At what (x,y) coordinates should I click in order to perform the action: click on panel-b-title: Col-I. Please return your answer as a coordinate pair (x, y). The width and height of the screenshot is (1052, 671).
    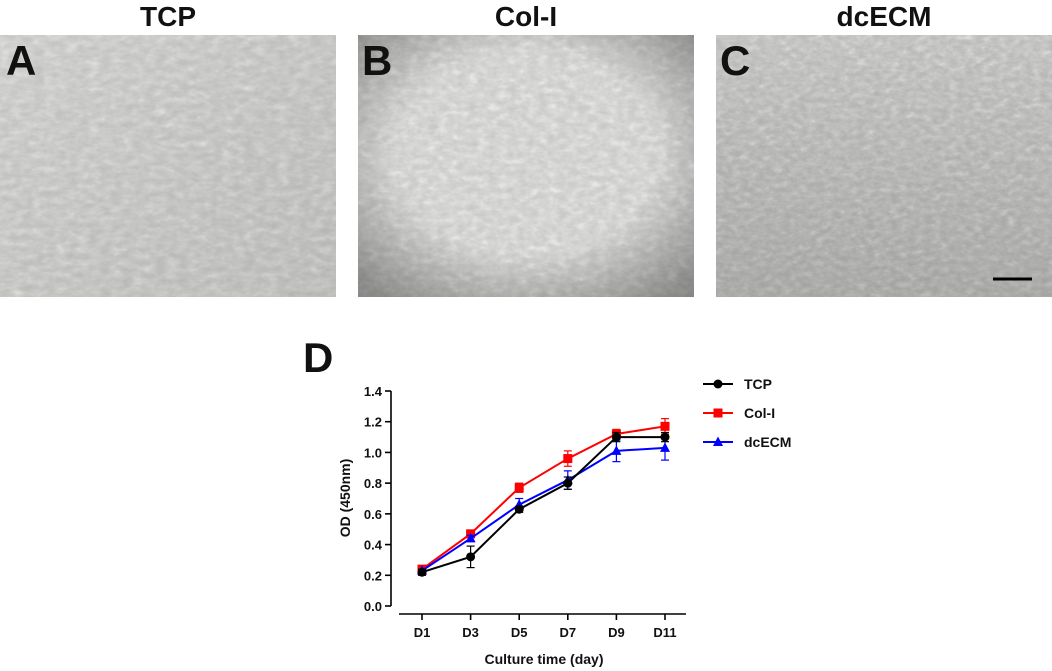
    Looking at the image, I should click on (526, 16).